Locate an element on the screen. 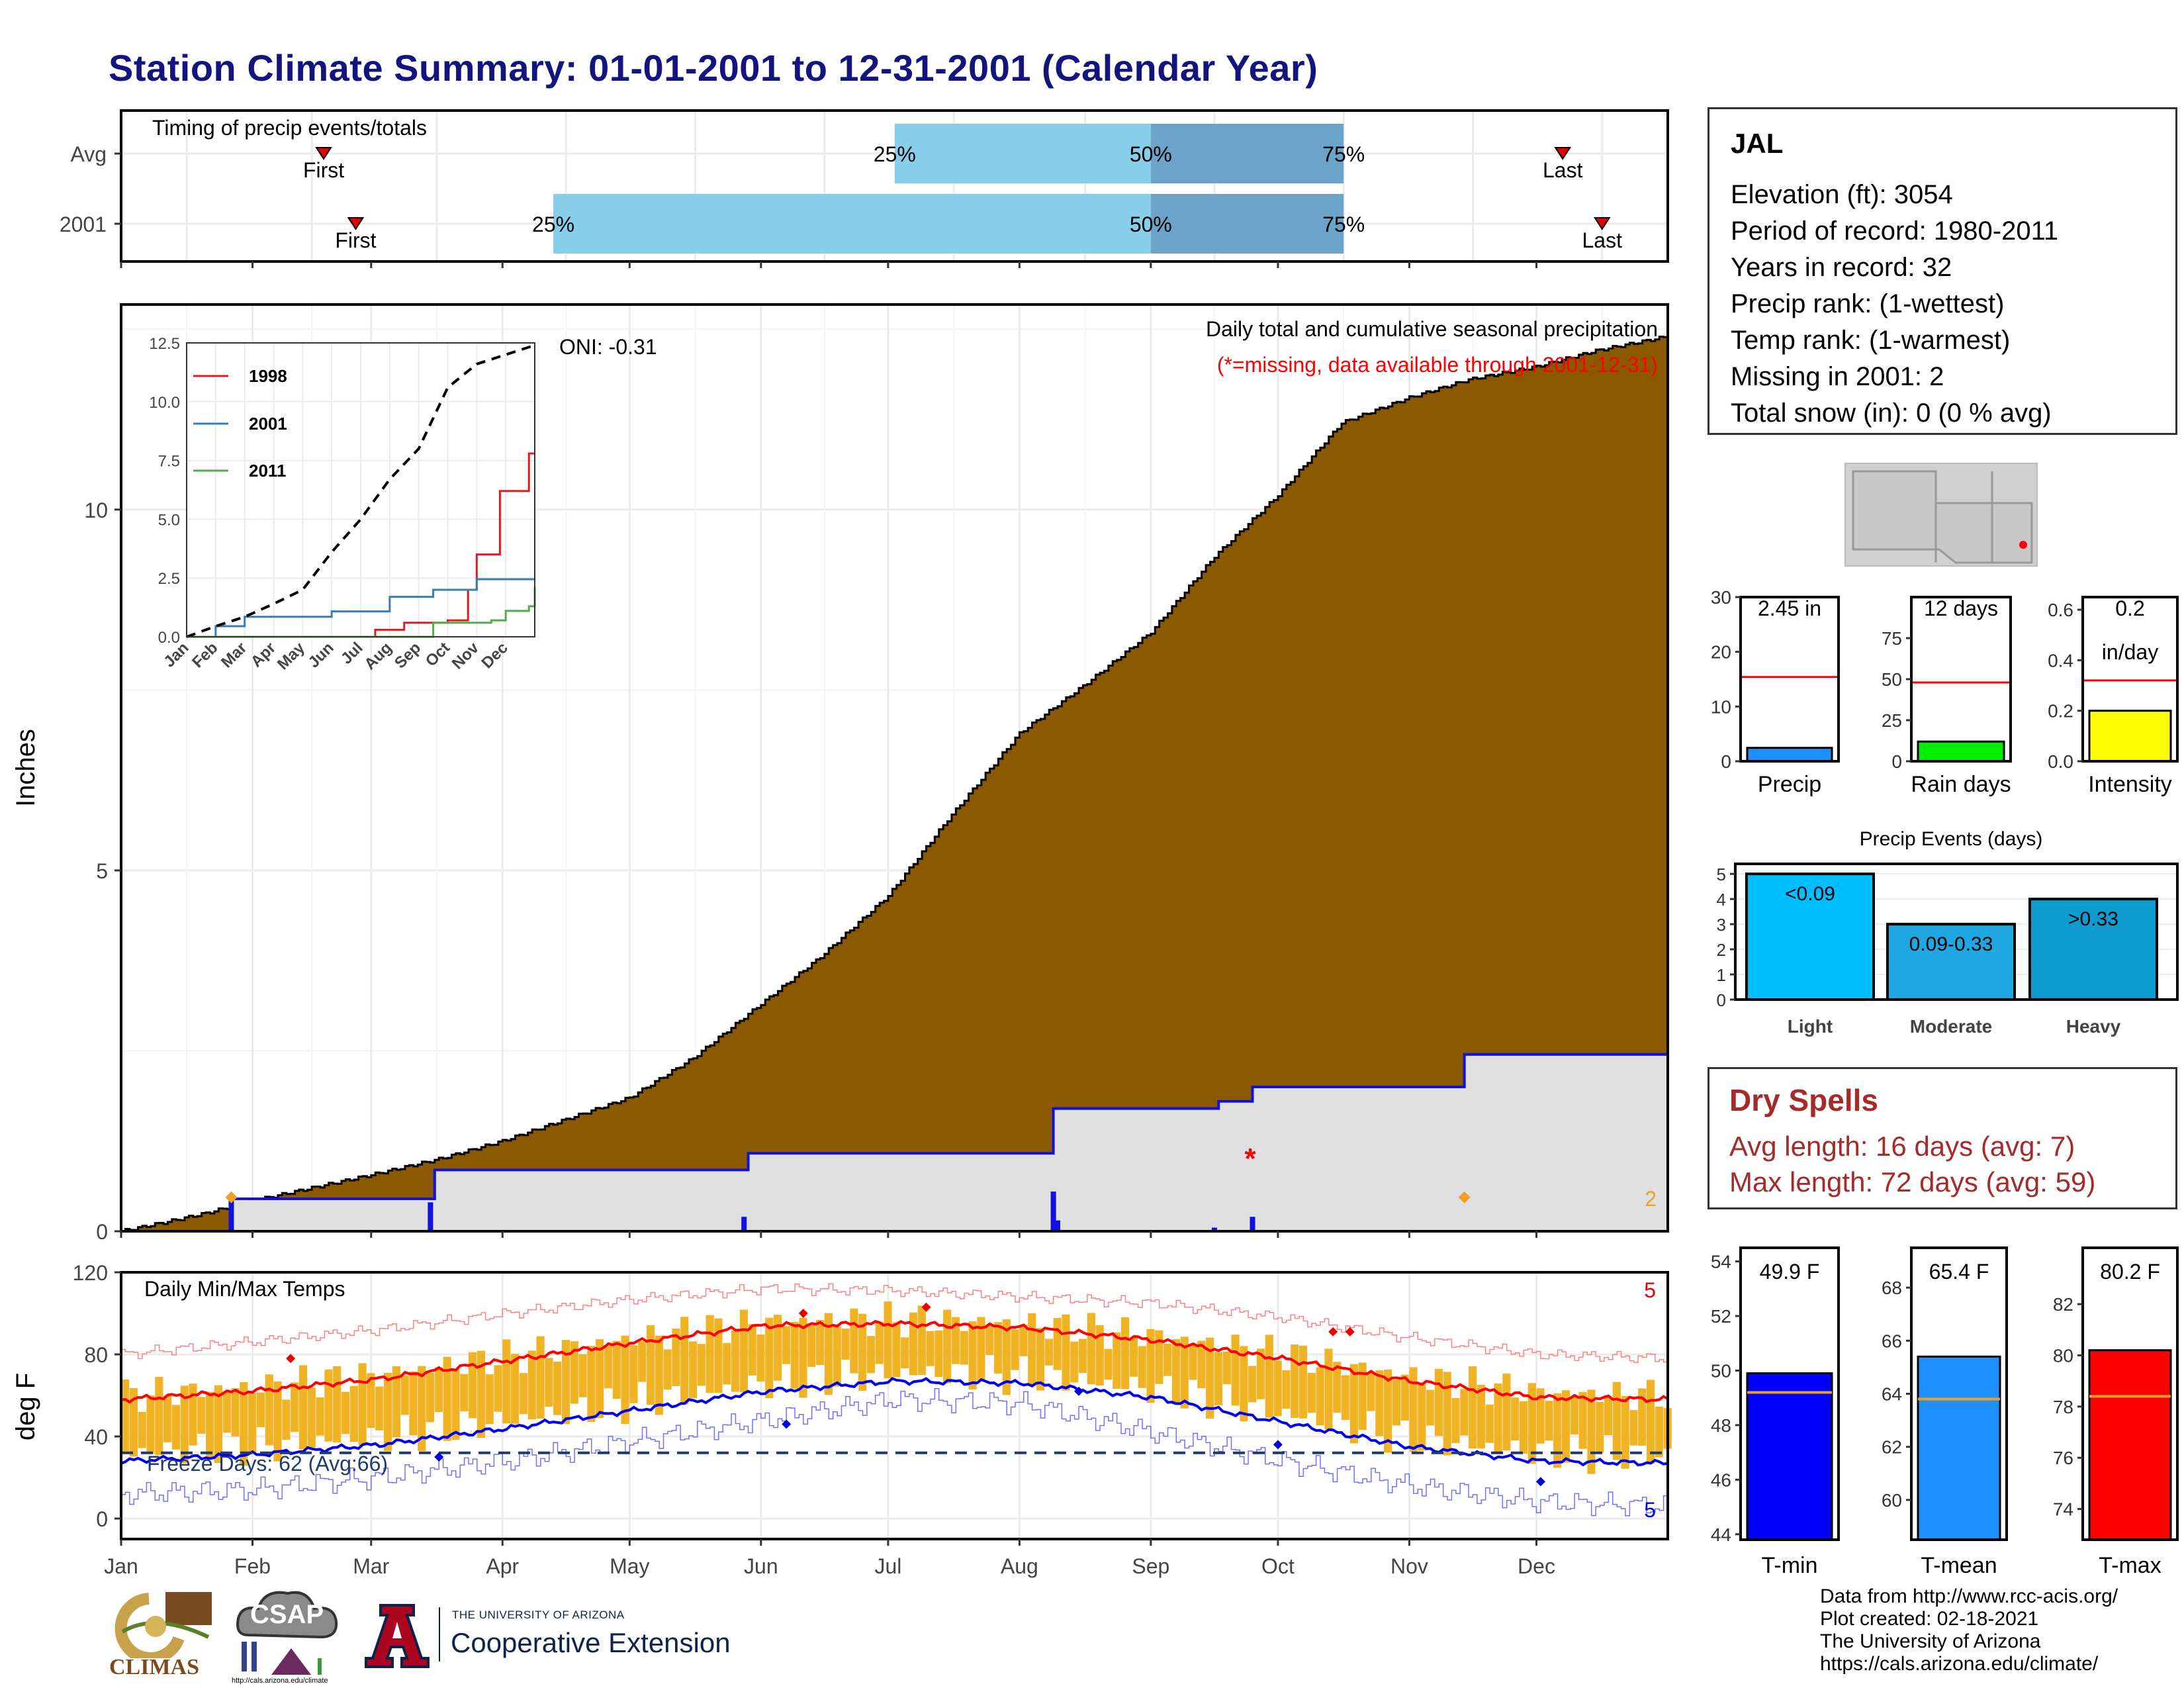  record-high-line is located at coordinates (894, 1323).